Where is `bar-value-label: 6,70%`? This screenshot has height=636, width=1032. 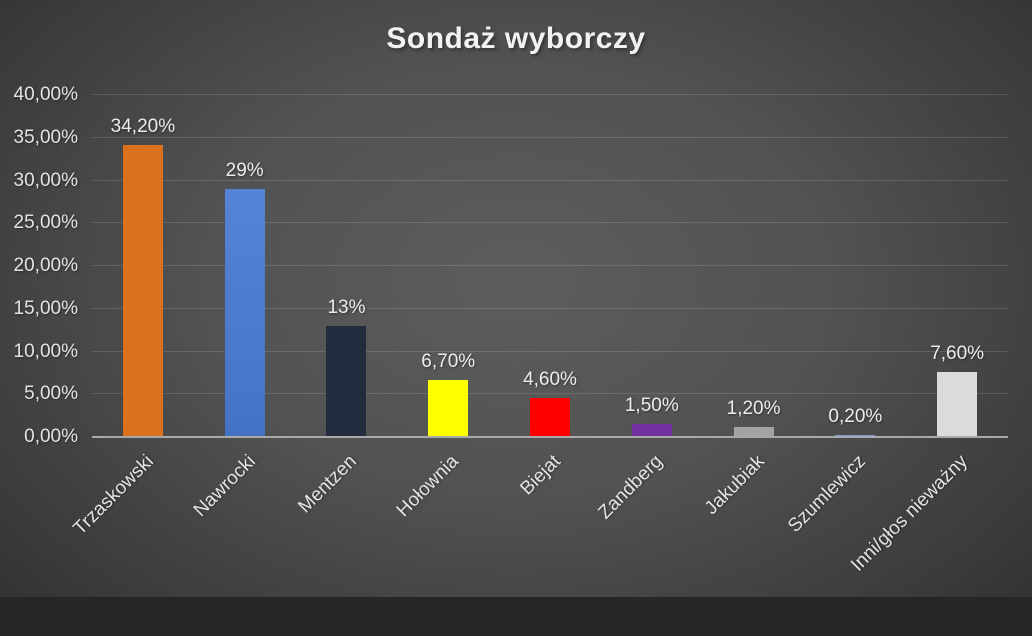
bar-value-label: 6,70% is located at coordinates (448, 361).